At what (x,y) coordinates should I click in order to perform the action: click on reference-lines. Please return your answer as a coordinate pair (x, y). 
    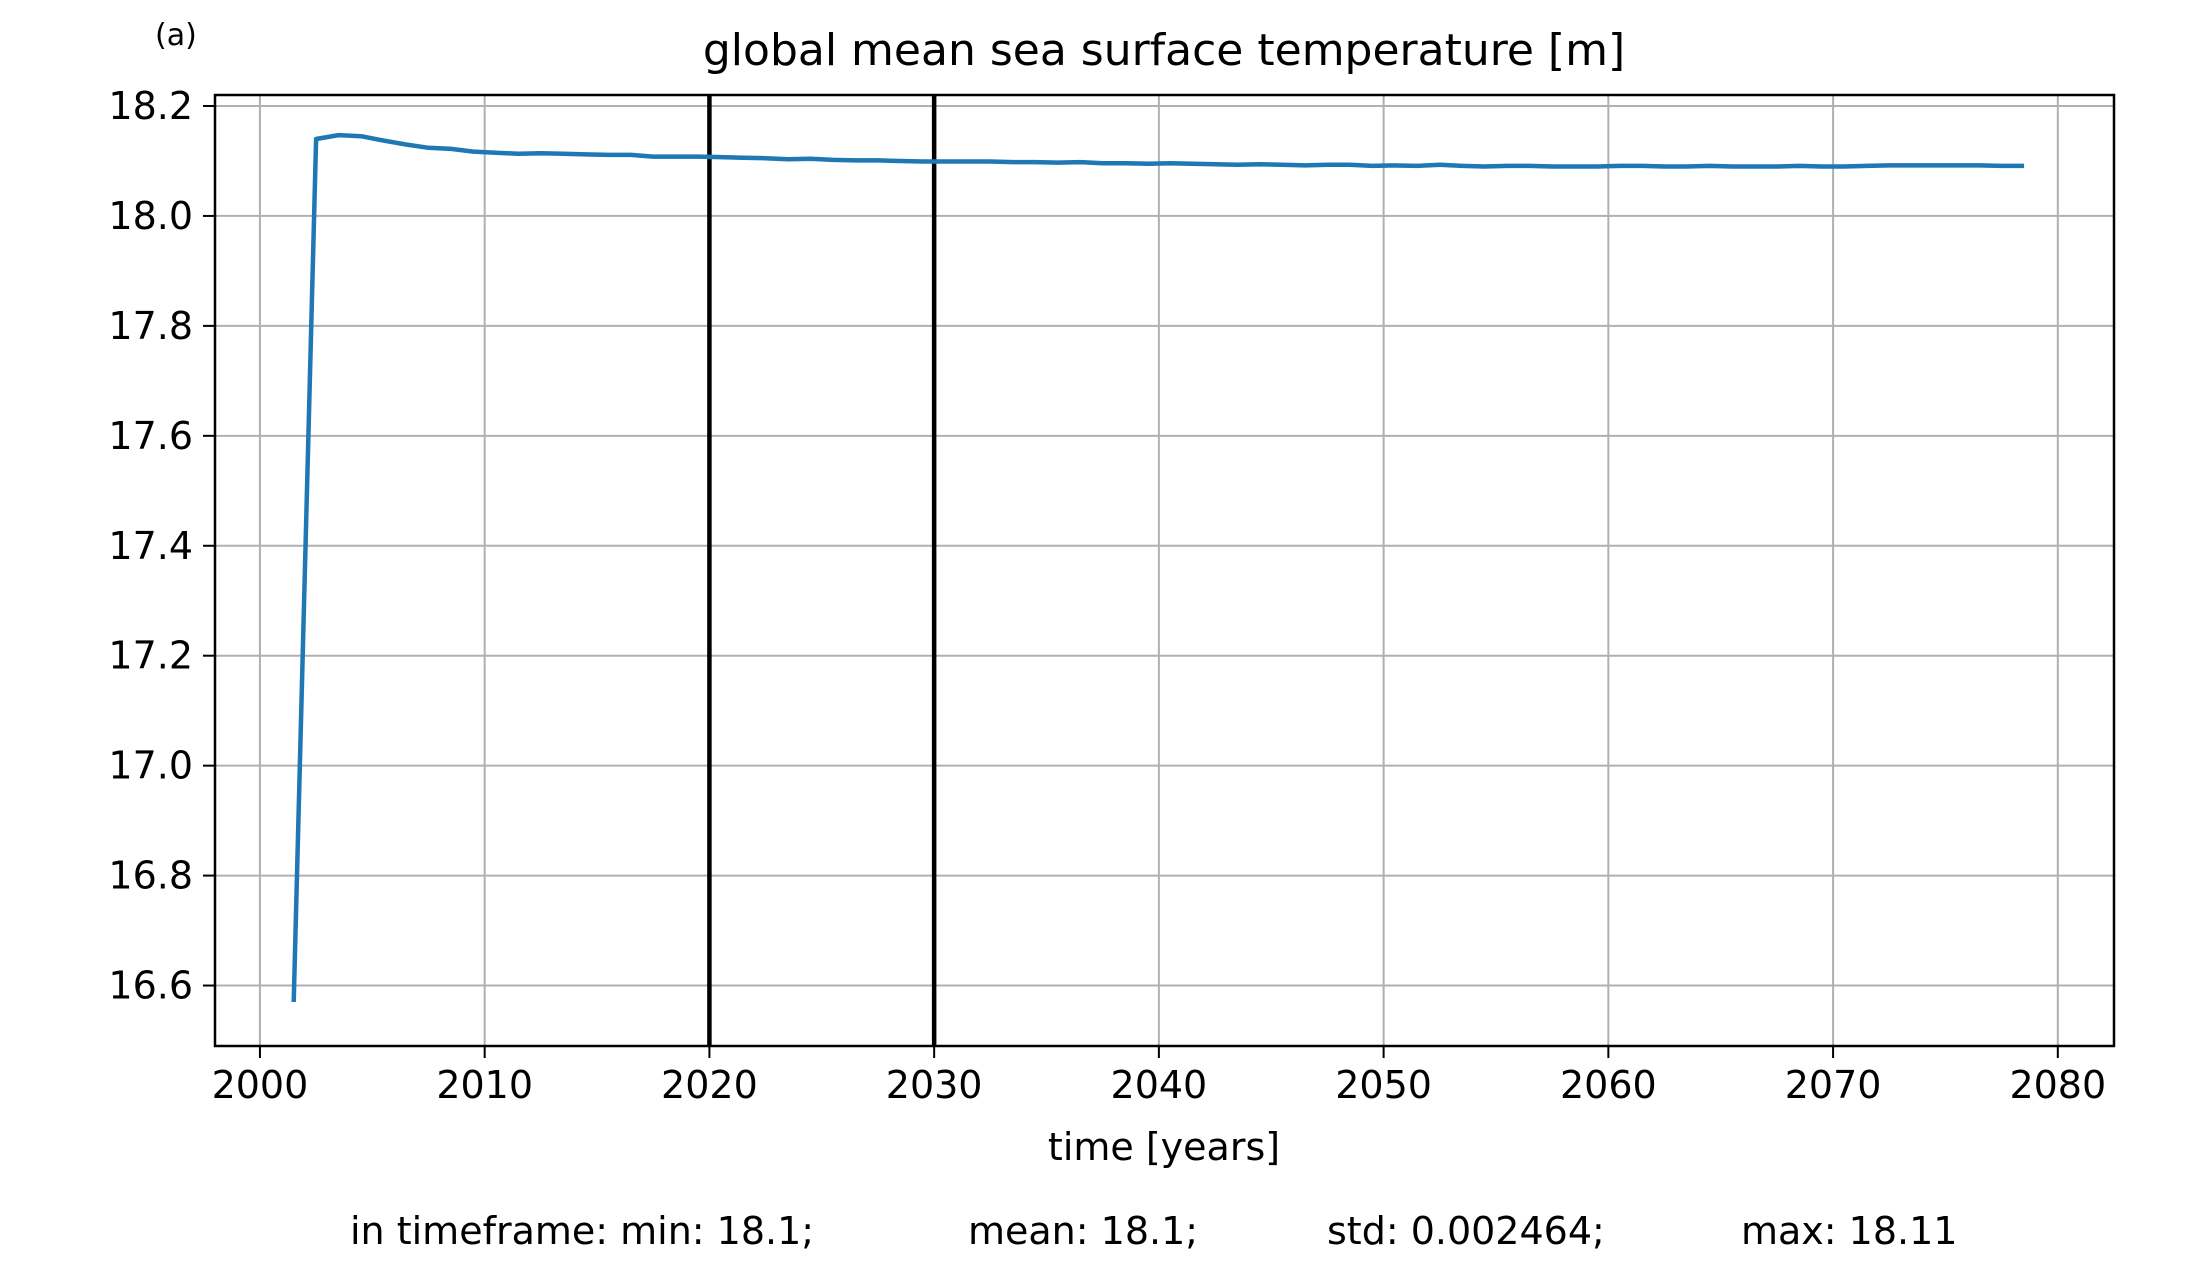
    Looking at the image, I should click on (822, 570).